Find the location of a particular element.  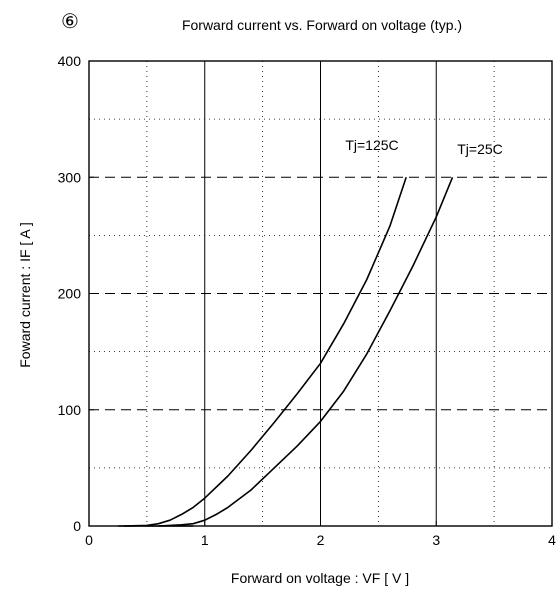

x-tick-label: 2 is located at coordinates (321, 540).